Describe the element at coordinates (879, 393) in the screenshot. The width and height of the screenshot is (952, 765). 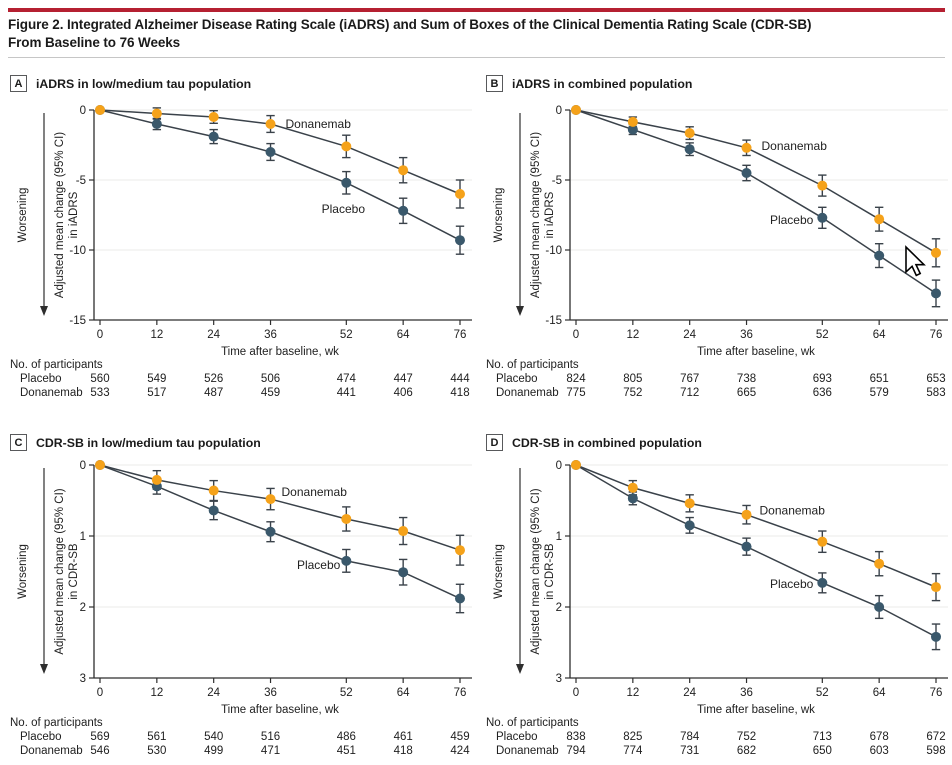
I see `participants-count: 579` at that location.